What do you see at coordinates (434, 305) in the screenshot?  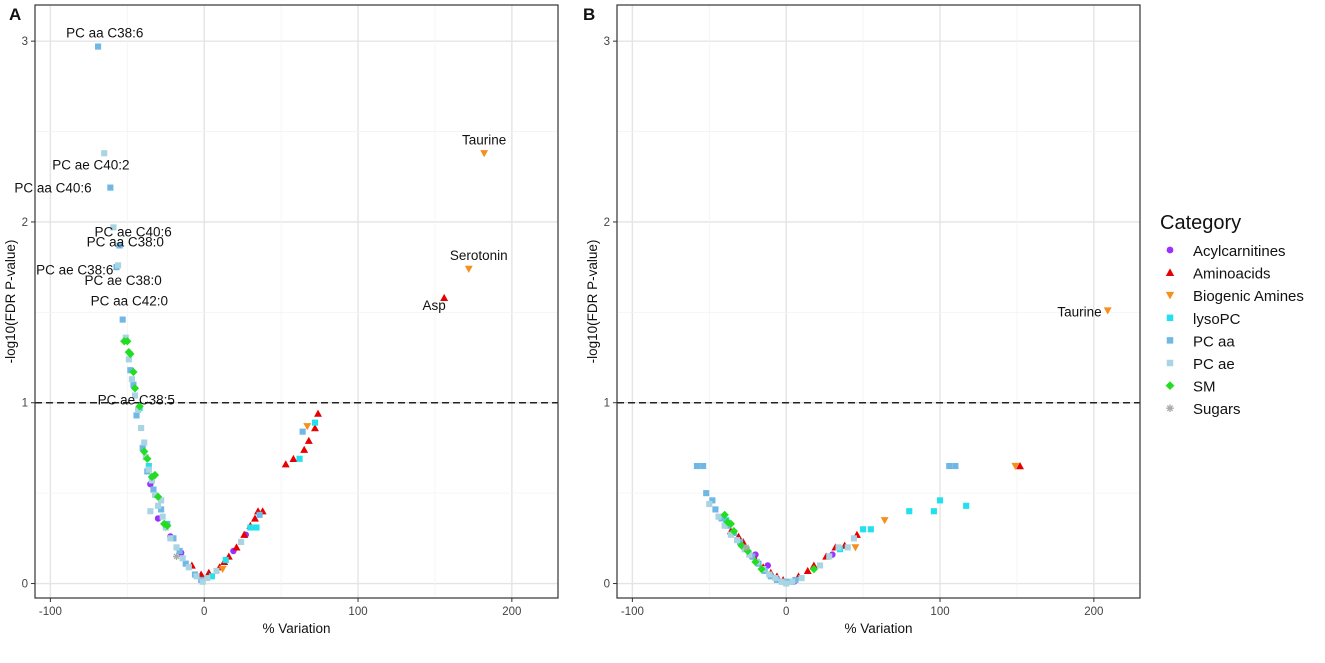 I see `annotation-asp: Asp` at bounding box center [434, 305].